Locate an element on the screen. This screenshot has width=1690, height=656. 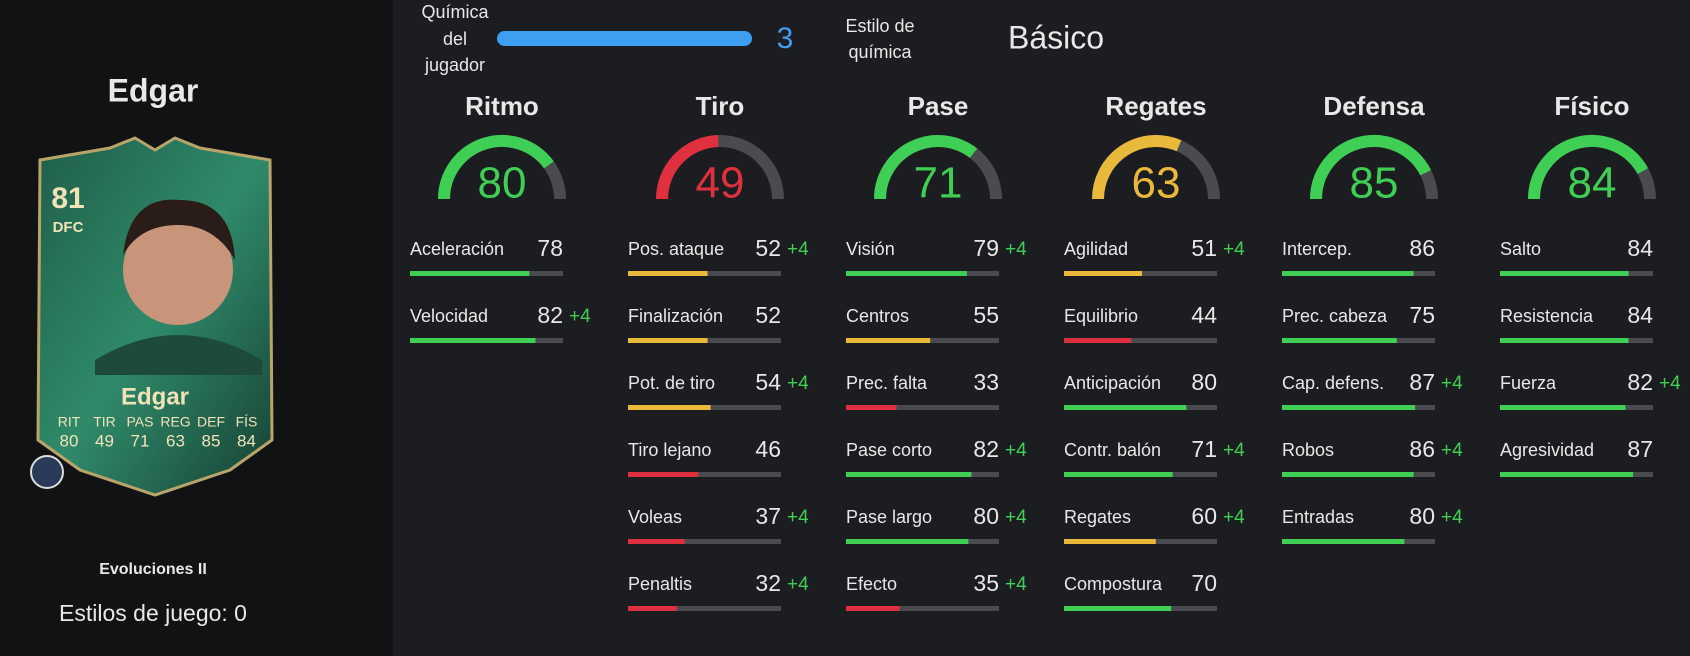
player-face is located at coordinates (178, 270).